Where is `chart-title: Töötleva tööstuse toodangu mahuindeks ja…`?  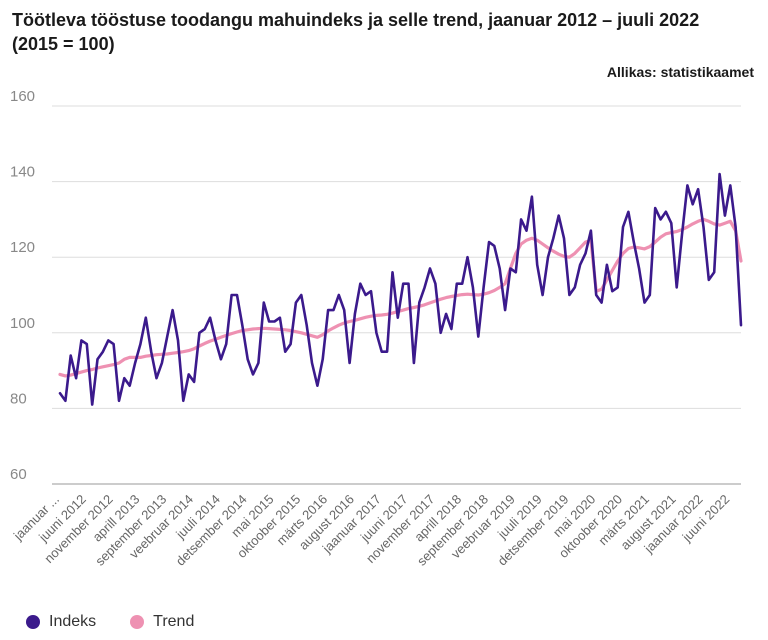
chart-title: Töötleva tööstuse toodangu mahuindeks ja… is located at coordinates (356, 32).